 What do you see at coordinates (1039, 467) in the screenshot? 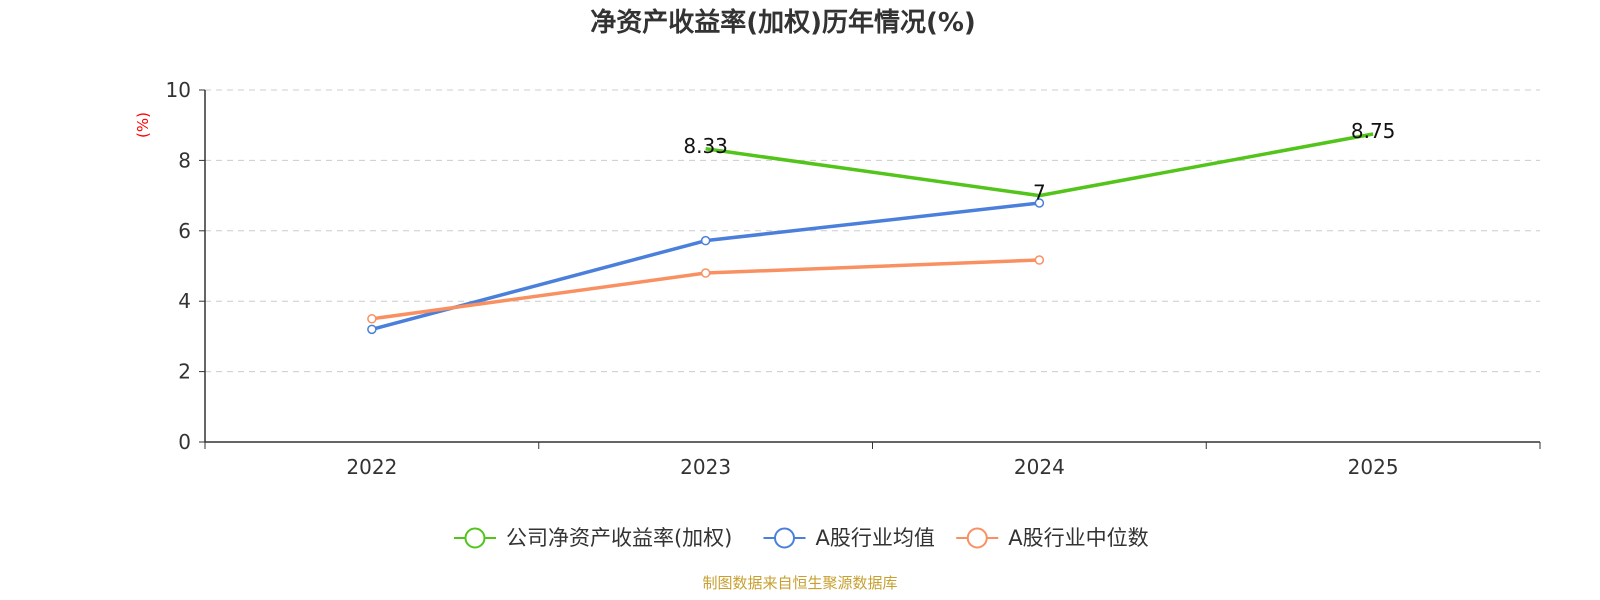
I see `x-tick-label-2024: 2024` at bounding box center [1039, 467].